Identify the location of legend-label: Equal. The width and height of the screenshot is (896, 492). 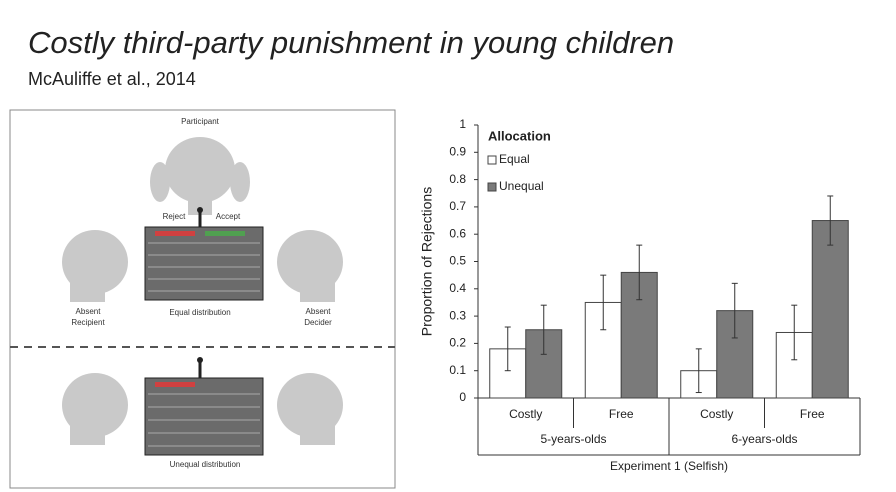
(514, 159).